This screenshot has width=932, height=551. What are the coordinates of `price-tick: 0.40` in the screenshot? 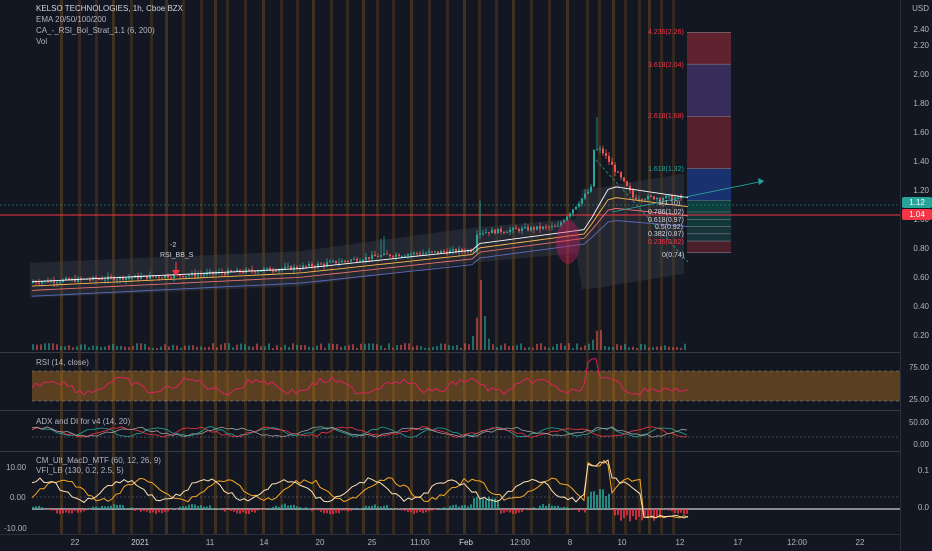 It's located at (921, 306).